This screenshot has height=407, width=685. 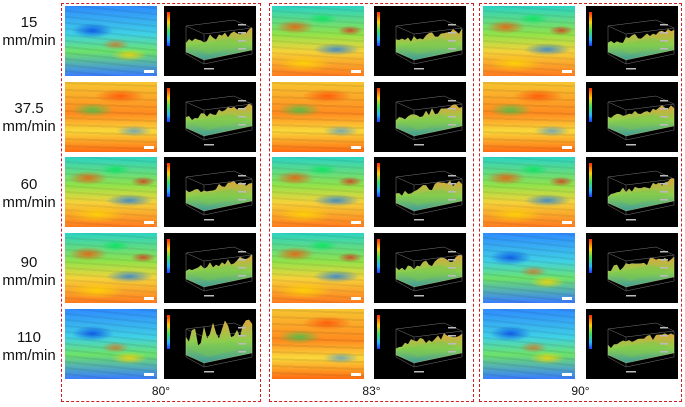 I want to click on speed-label-90: 90 mm/min, so click(x=29, y=272).